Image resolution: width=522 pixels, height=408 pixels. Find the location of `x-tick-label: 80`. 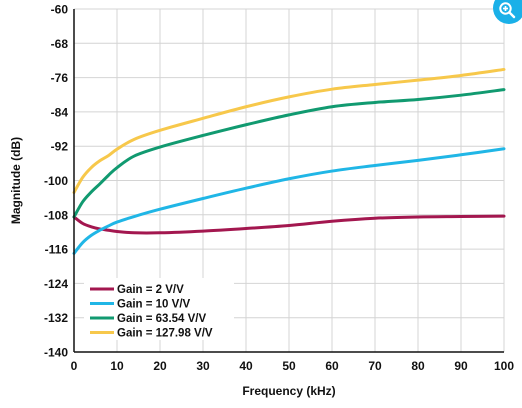

x-tick-label: 80 is located at coordinates (418, 366).